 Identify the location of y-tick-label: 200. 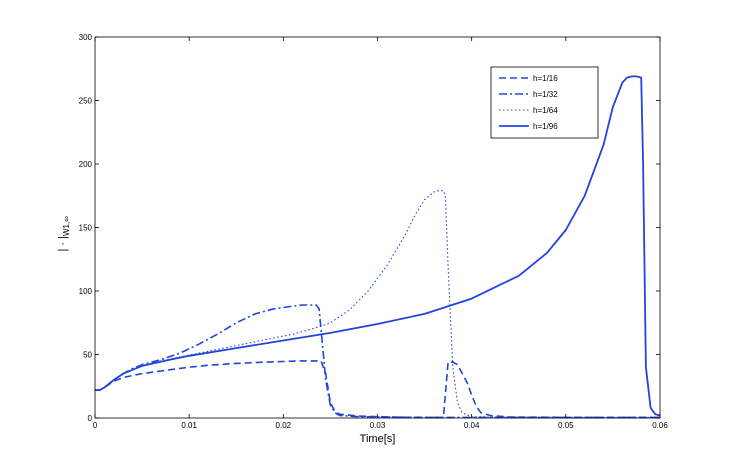
(86, 164).